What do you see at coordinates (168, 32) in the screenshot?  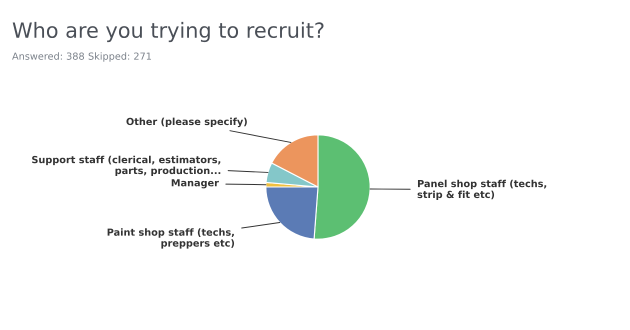 I see `chart-title: Who are you trying to recruit?` at bounding box center [168, 32].